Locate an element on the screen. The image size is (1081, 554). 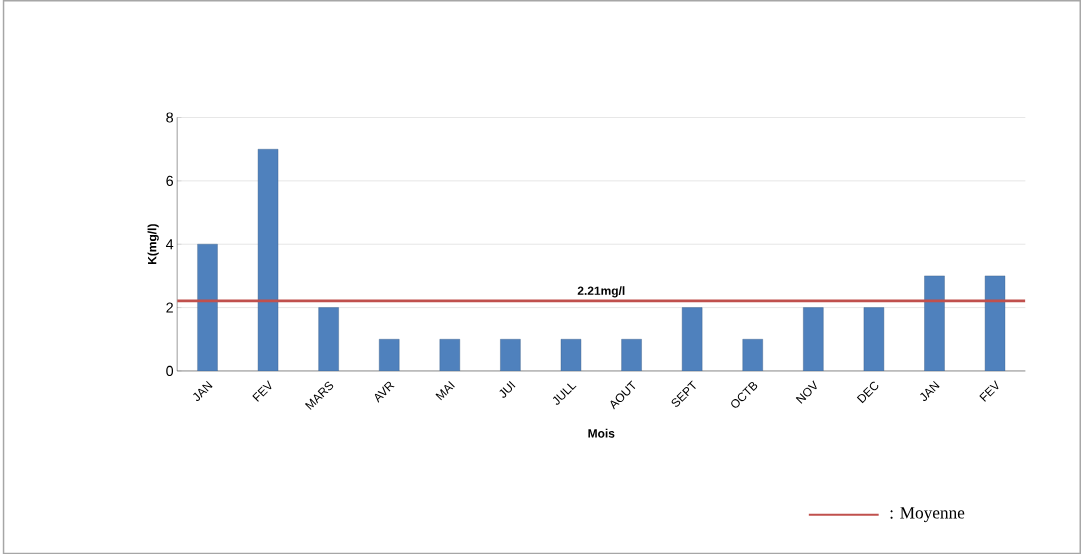
y-tick-label: 2 is located at coordinates (169, 307).